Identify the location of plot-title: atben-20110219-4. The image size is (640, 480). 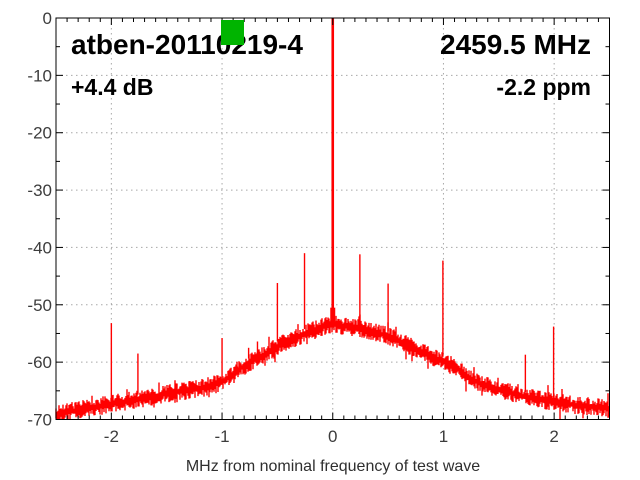
(187, 44).